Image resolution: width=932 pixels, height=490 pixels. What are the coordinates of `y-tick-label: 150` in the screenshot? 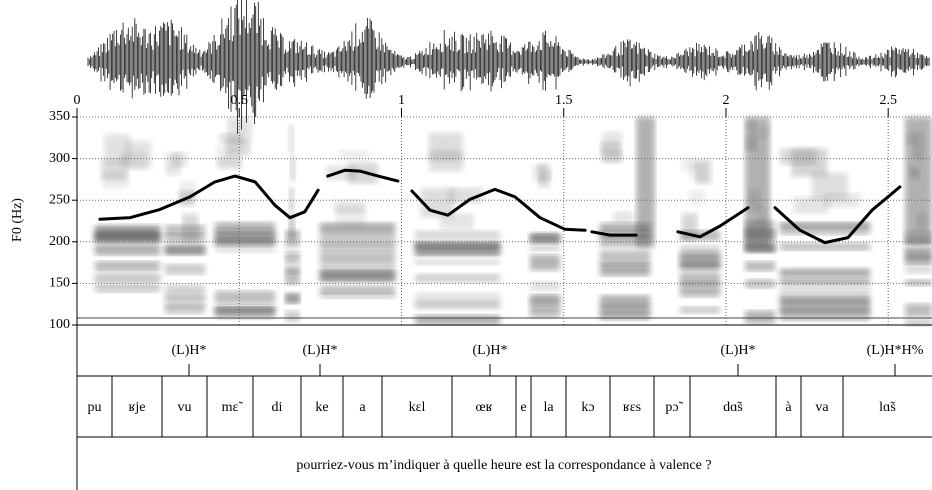 It's located at (59, 283).